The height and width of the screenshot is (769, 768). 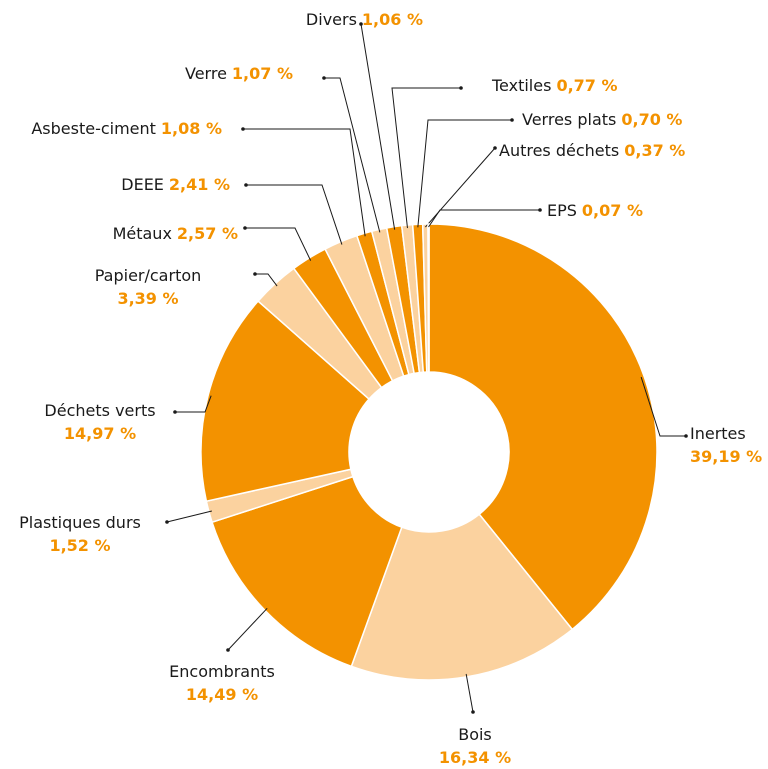 What do you see at coordinates (475, 757) in the screenshot?
I see `slice-value: 16,34 %` at bounding box center [475, 757].